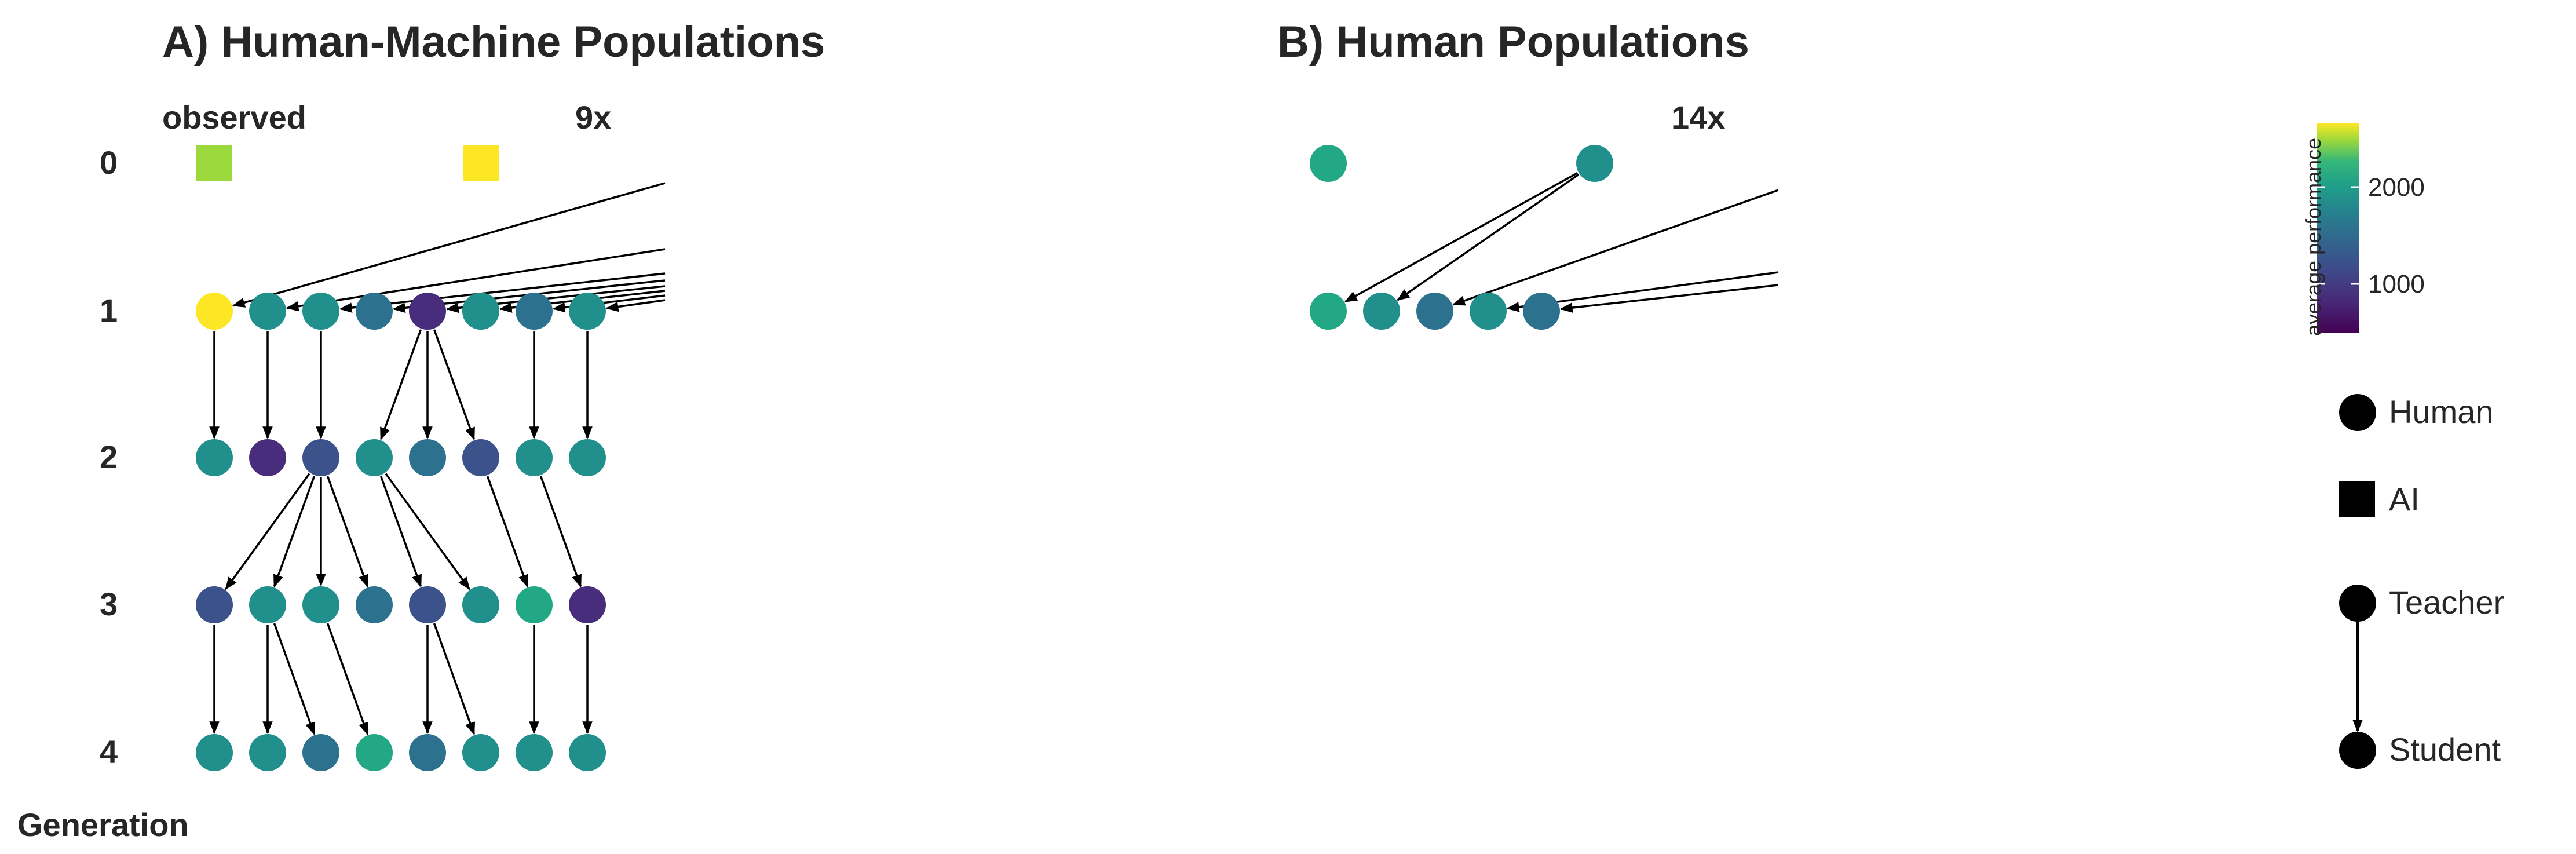  What do you see at coordinates (494, 42) in the screenshot?
I see `panel-a-title: A) Human-Machine Populations` at bounding box center [494, 42].